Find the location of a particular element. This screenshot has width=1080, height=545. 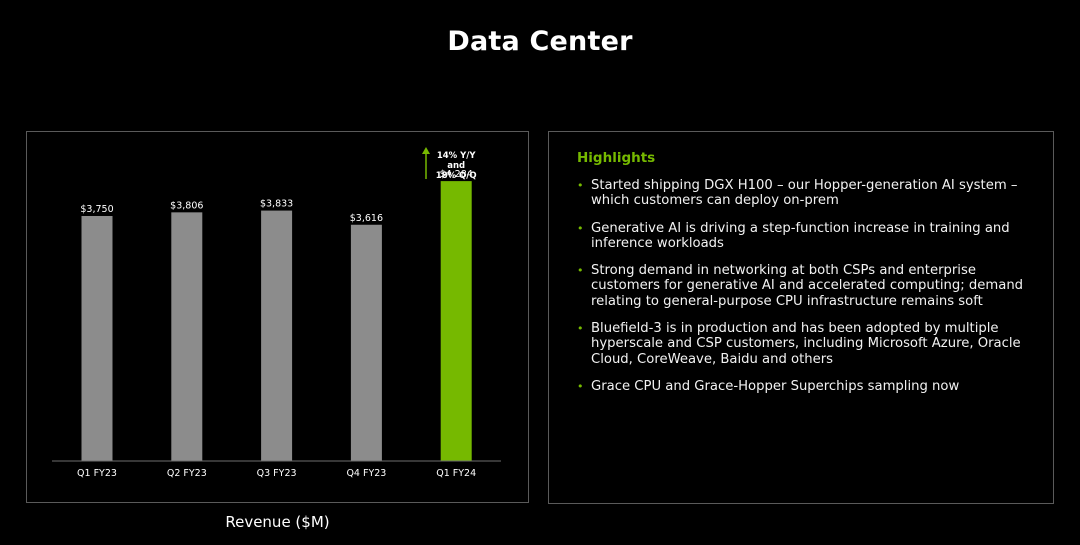

chart-x-axis-label: Revenue ($M) is located at coordinates (277, 522).